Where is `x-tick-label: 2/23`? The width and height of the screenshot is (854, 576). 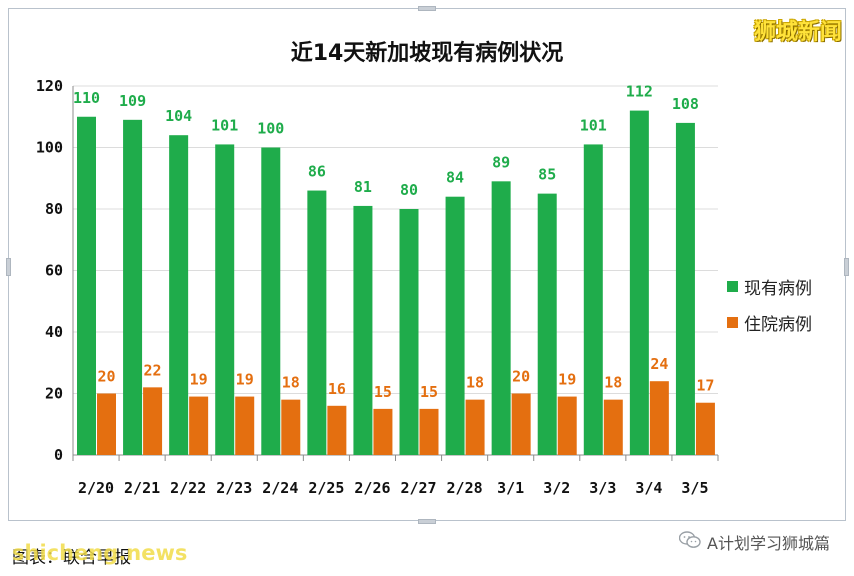 x-tick-label: 2/23 is located at coordinates (234, 488).